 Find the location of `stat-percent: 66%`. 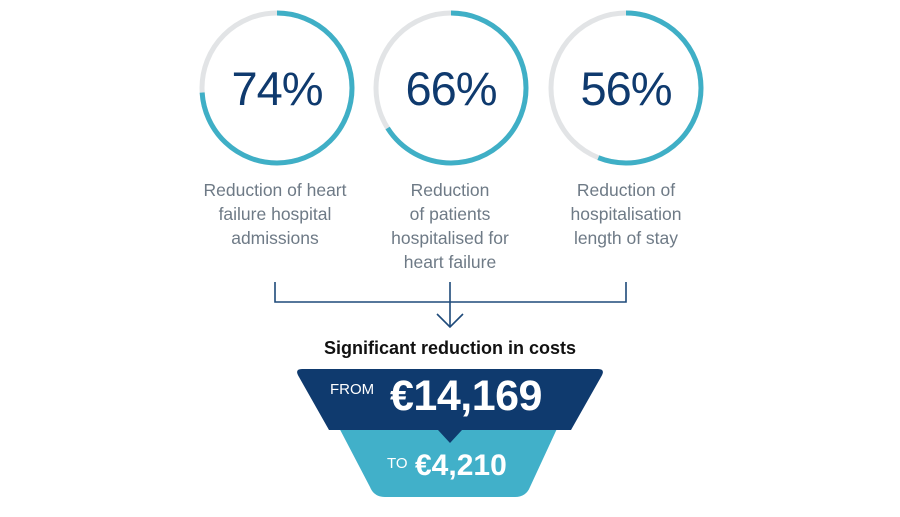

stat-percent: 66% is located at coordinates (451, 88).